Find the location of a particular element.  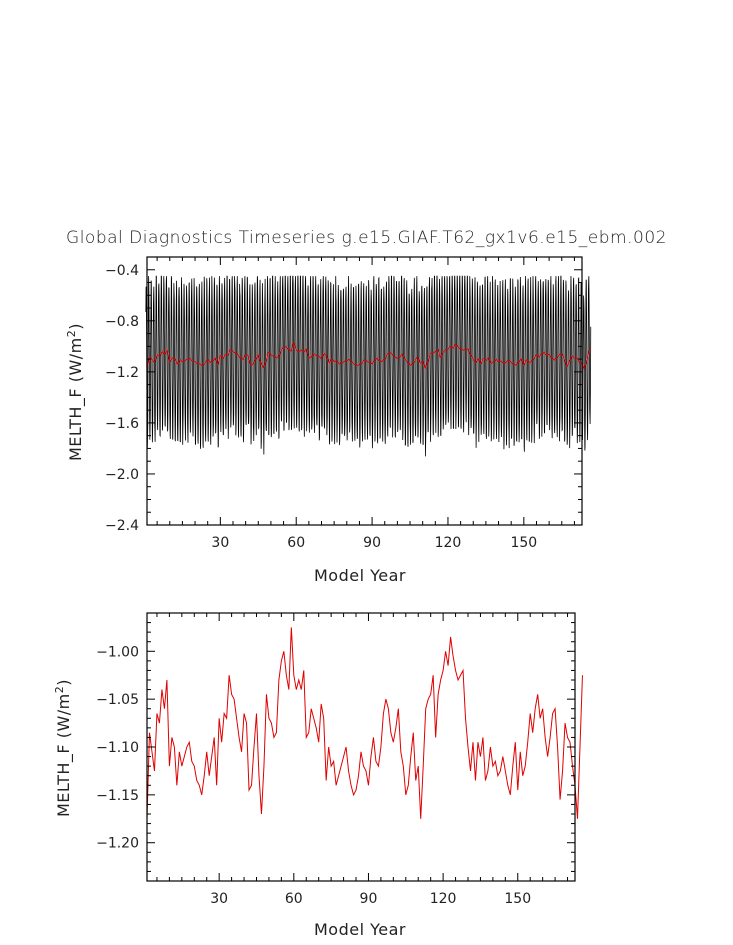

y-tick-label: −0.8 is located at coordinates (122, 322).